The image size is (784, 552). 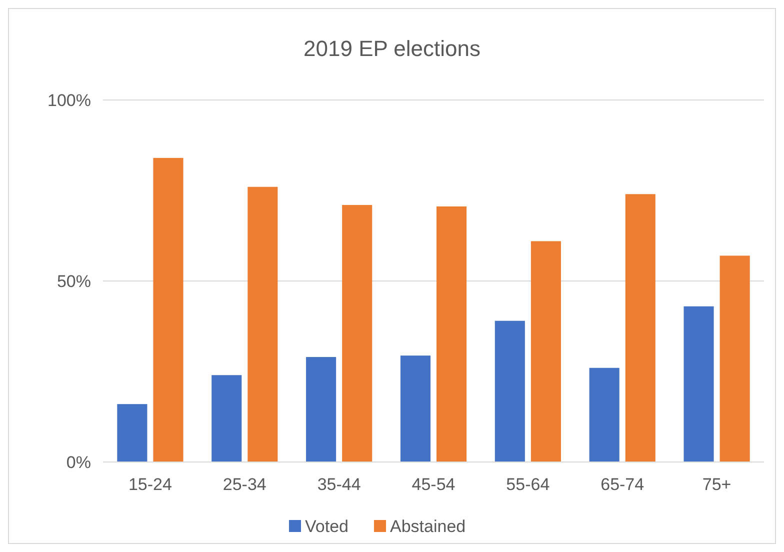 I want to click on x-tick-label: 25-34, so click(x=244, y=484).